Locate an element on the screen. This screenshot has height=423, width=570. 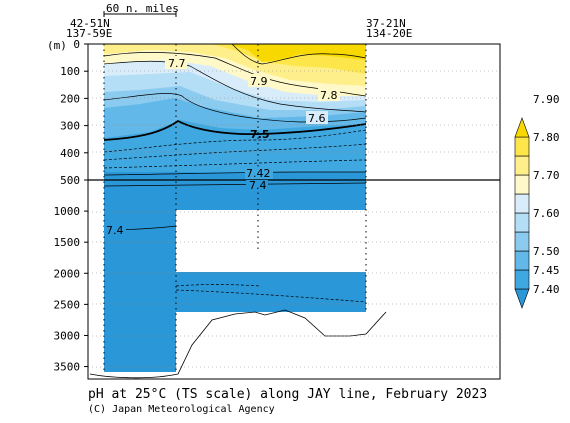
contour-7.9 is located at coordinates (298, 54).